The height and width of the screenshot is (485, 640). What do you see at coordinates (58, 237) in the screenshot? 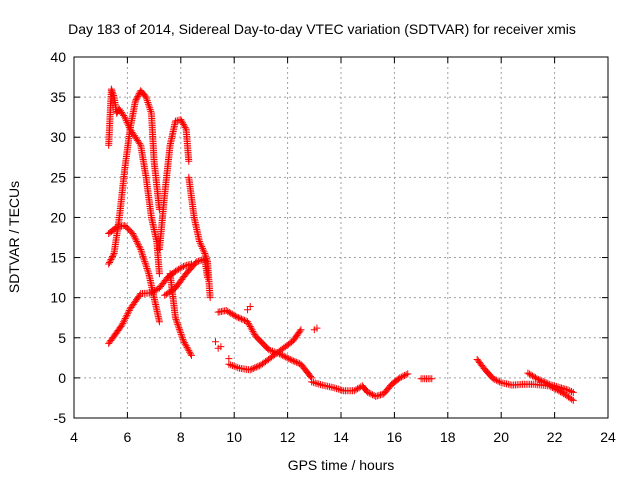
I see `y-tick-labels: -5 0 5 10 15 20 25 30 35 40` at bounding box center [58, 237].